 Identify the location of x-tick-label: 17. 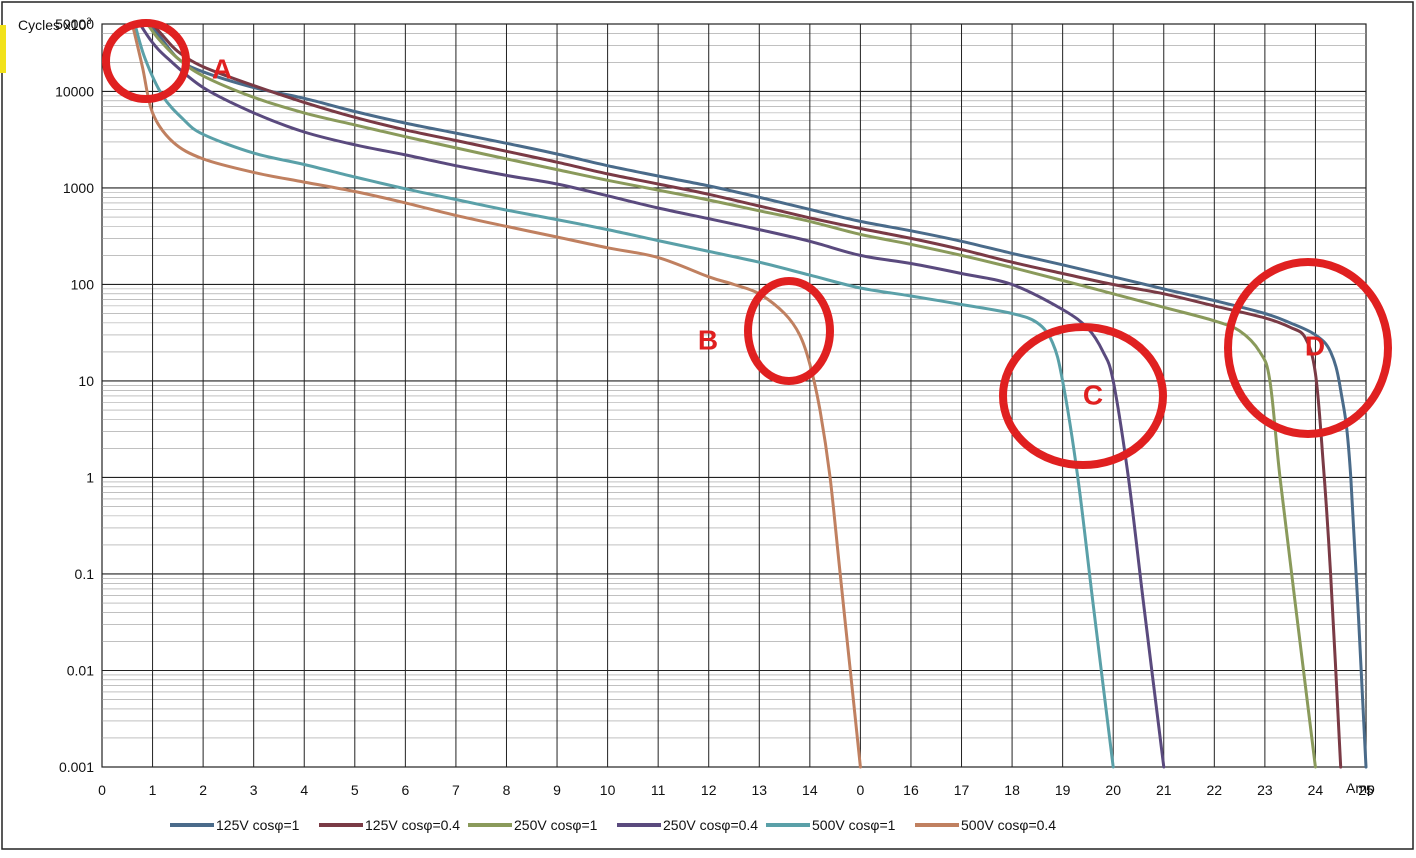
(962, 790).